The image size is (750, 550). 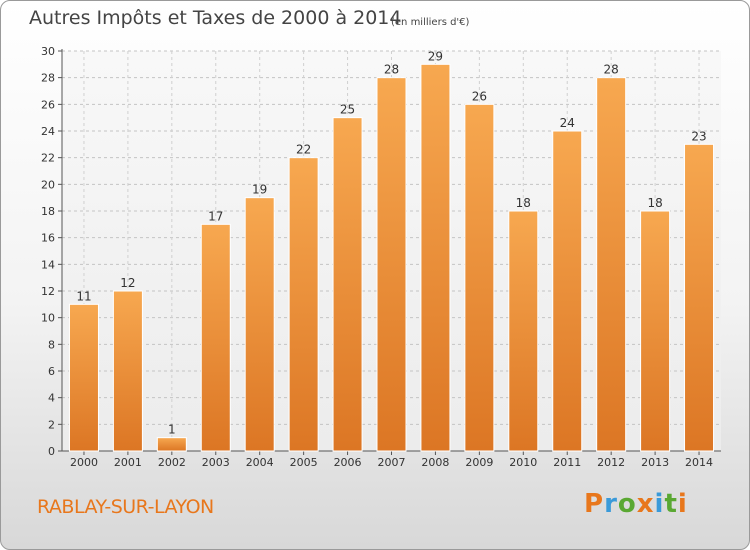 I want to click on x-tick-label-2006: 2006, so click(x=348, y=462).